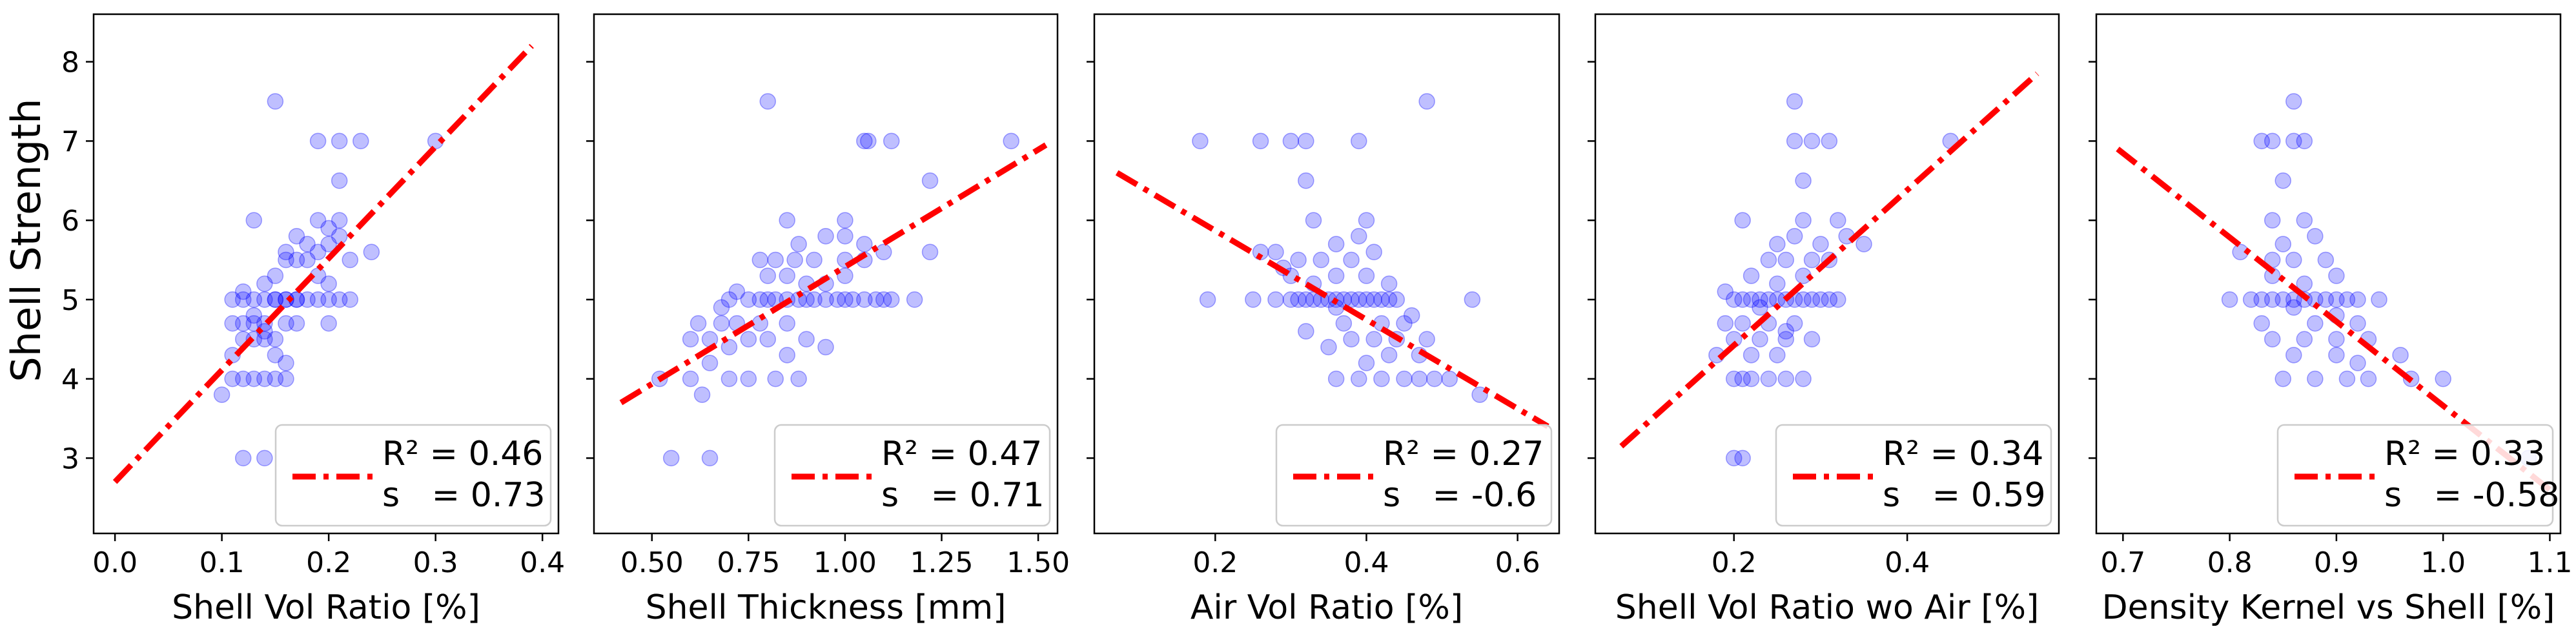 Image resolution: width=2576 pixels, height=629 pixels. What do you see at coordinates (2337, 562) in the screenshot?
I see `x-tick-label: 0.9` at bounding box center [2337, 562].